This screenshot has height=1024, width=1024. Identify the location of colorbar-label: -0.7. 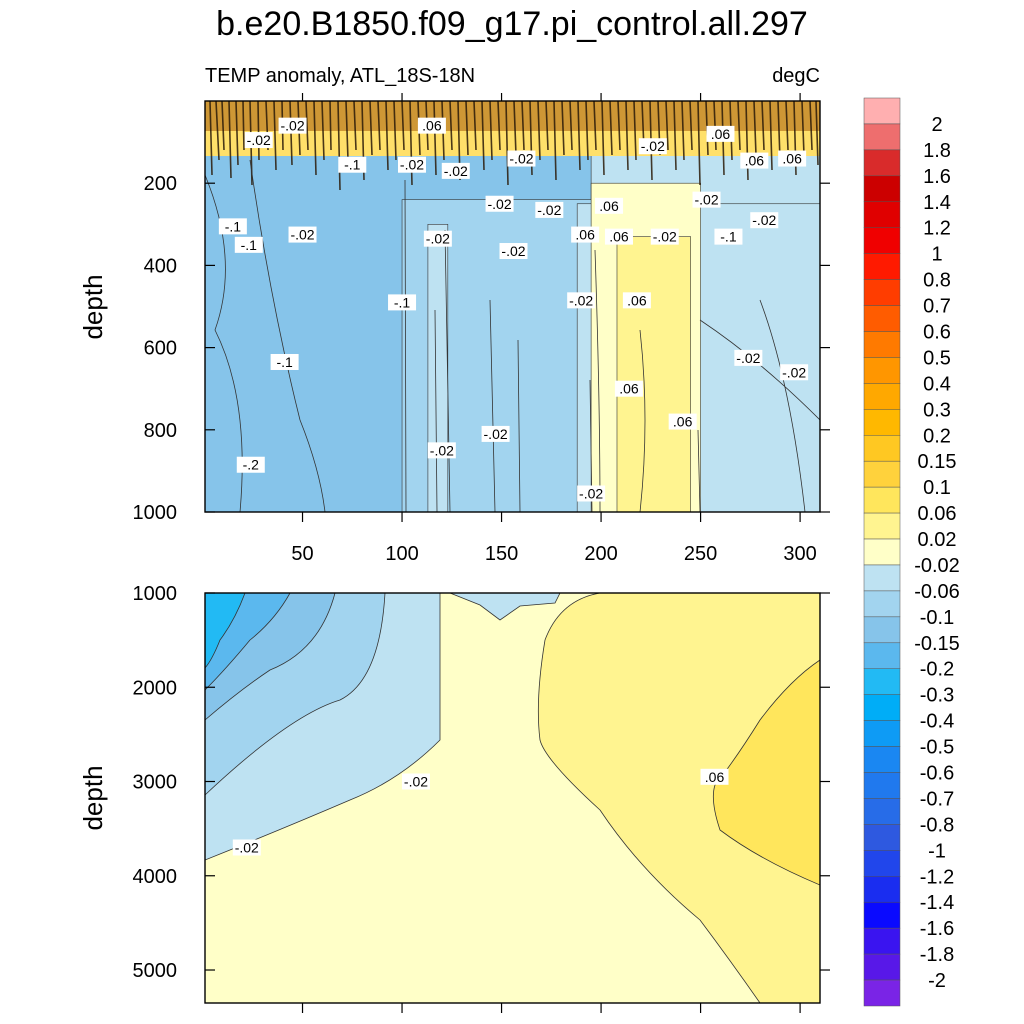
(937, 799).